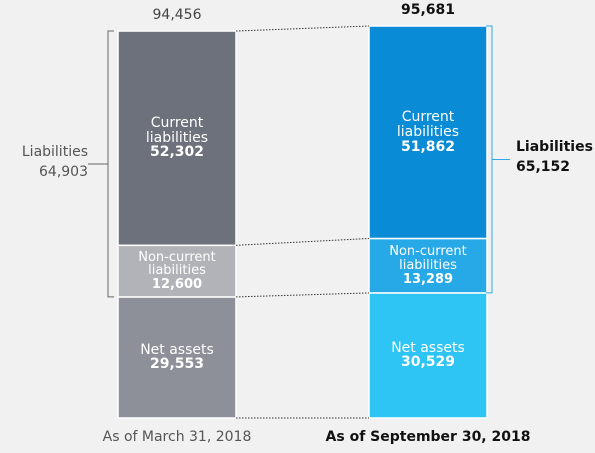 The height and width of the screenshot is (453, 595). What do you see at coordinates (177, 437) in the screenshot?
I see `category-label: As of March 31, 2018` at bounding box center [177, 437].